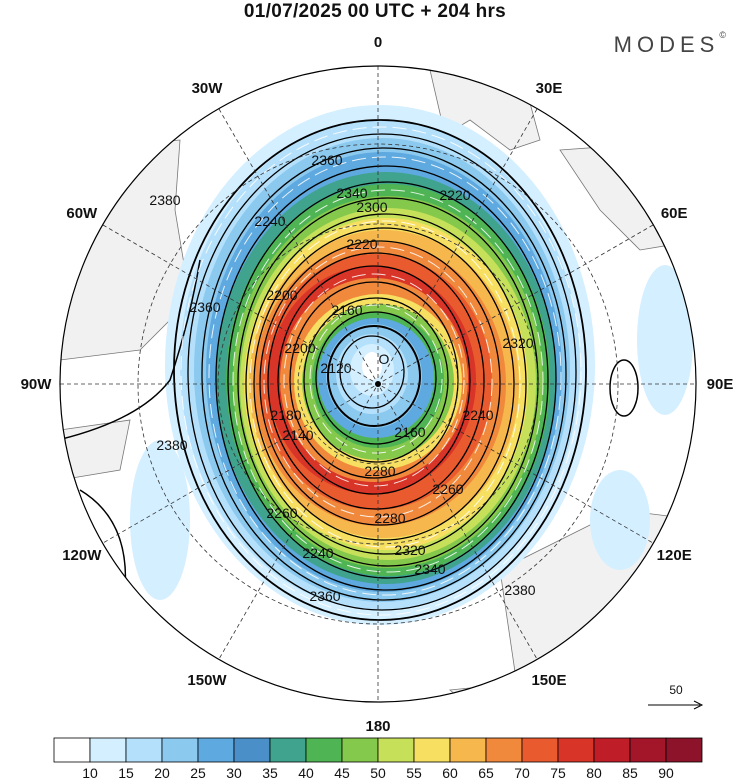  What do you see at coordinates (37, 384) in the screenshot?
I see `longitude-label: 90W` at bounding box center [37, 384].